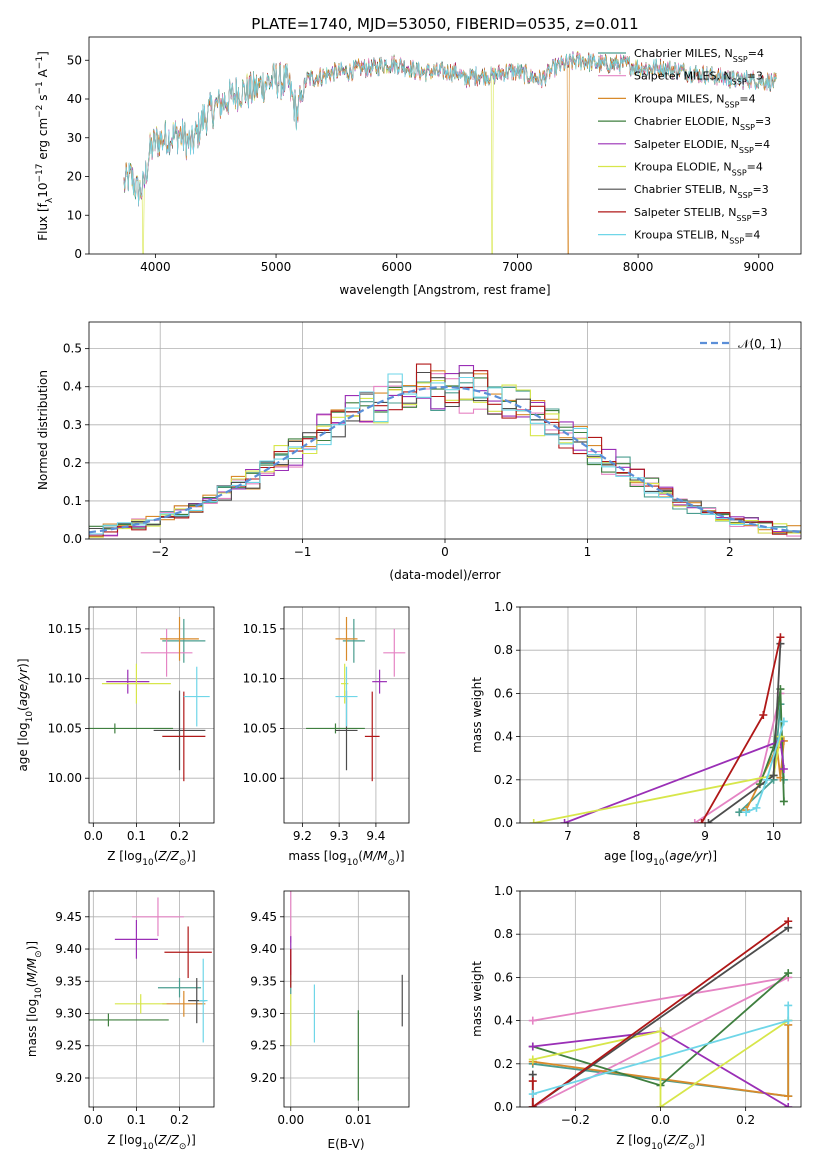 The image size is (819, 1170). I want to click on label-part: −1, so click(40, 62).